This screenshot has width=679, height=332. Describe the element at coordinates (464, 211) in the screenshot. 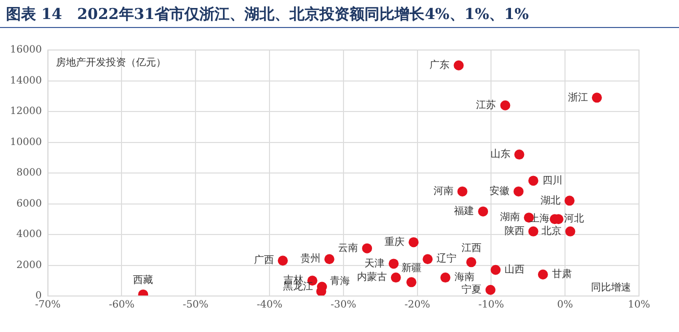

I see `annotation: 福建` at that location.